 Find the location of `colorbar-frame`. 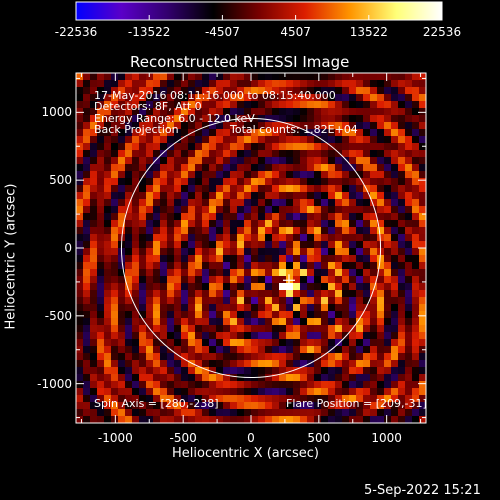

colorbar-frame is located at coordinates (259, 11).